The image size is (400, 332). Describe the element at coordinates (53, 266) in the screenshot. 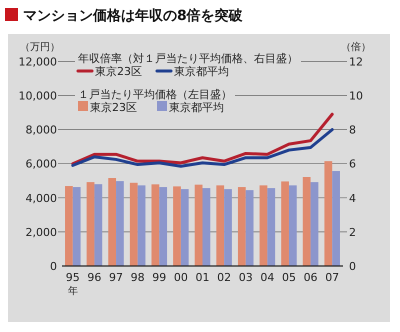

I see `y-tick-label: 0` at that location.